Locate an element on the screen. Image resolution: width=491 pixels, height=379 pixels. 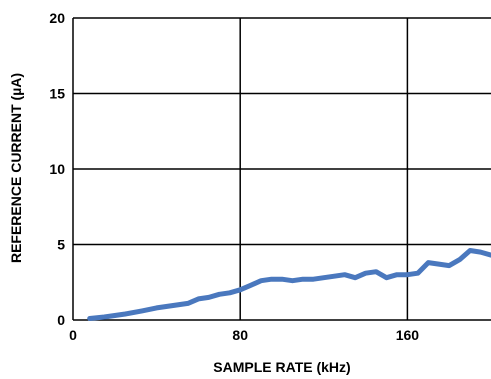
x-tick-label: 80 is located at coordinates (240, 335).